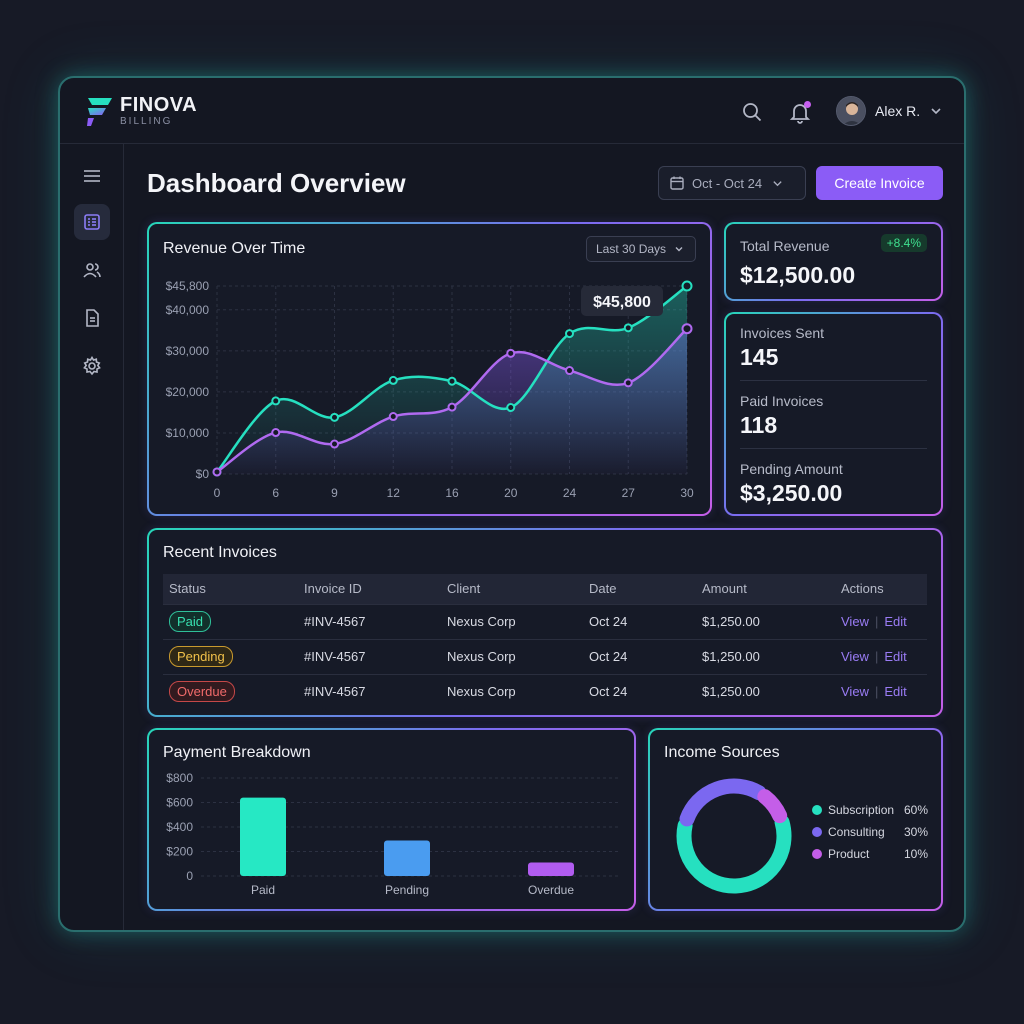 This screenshot has height=1024, width=1024. I want to click on legend-item: Consulting 30%, so click(870, 832).